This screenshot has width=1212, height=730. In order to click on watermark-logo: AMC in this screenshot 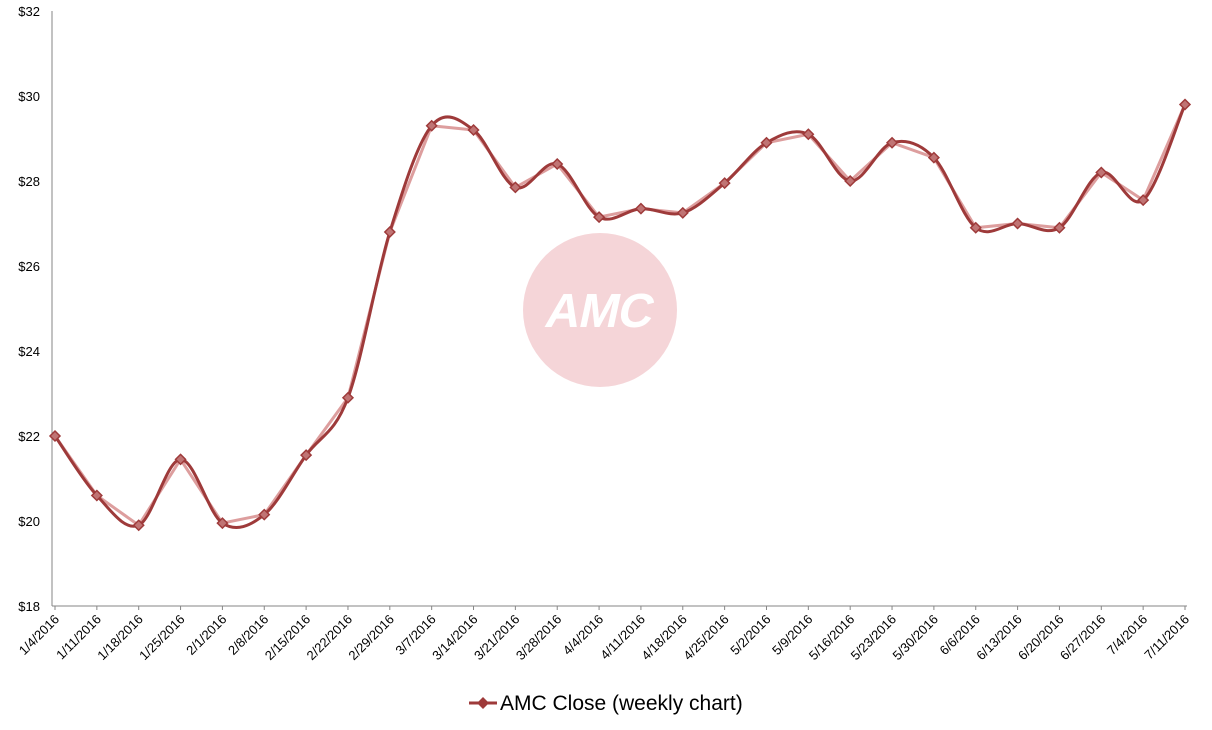, I will do `click(600, 310)`.